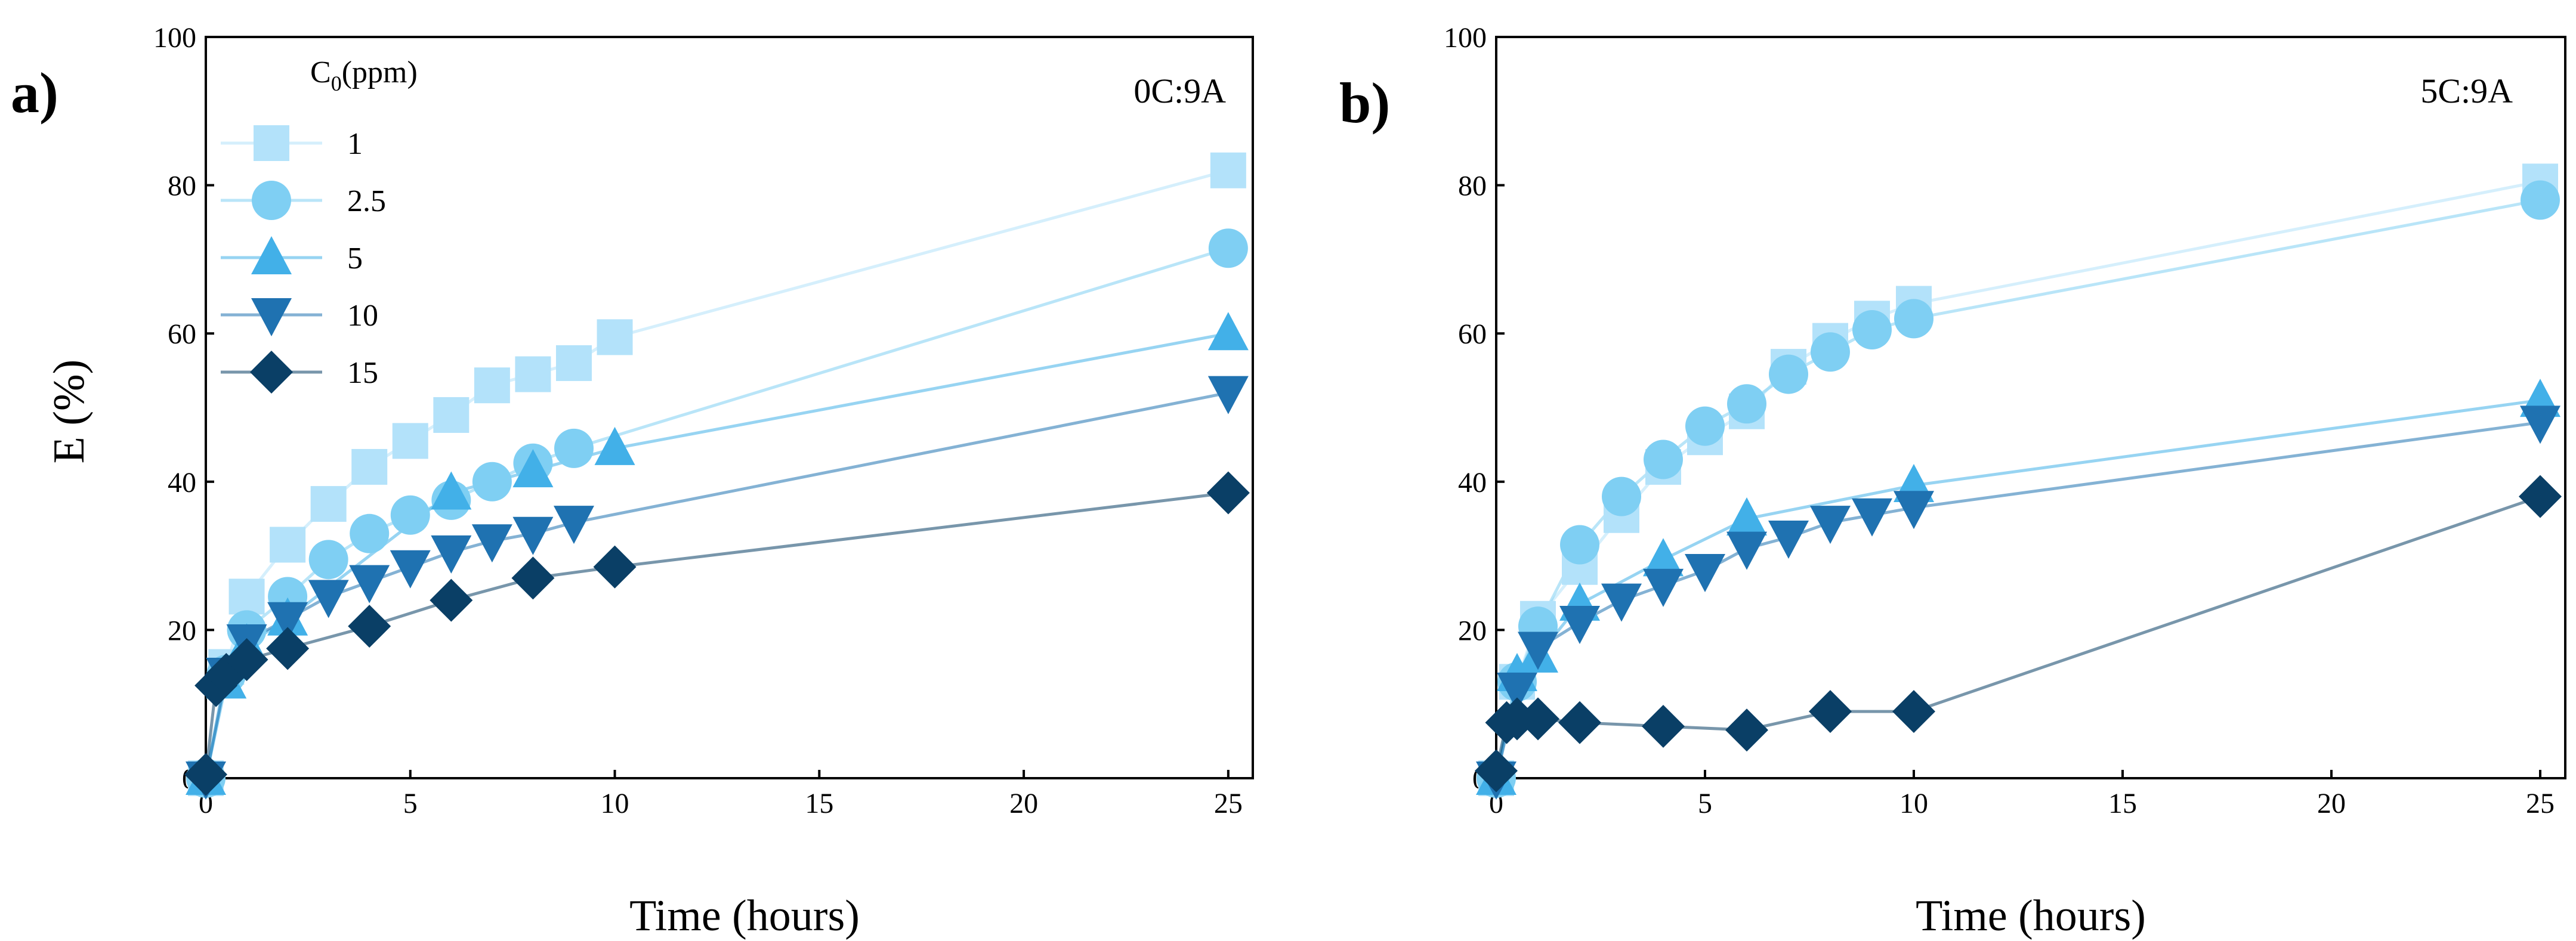 The width and height of the screenshot is (2576, 941). What do you see at coordinates (2031, 916) in the screenshot?
I see `x-axis-title-b: Time (hours)` at bounding box center [2031, 916].